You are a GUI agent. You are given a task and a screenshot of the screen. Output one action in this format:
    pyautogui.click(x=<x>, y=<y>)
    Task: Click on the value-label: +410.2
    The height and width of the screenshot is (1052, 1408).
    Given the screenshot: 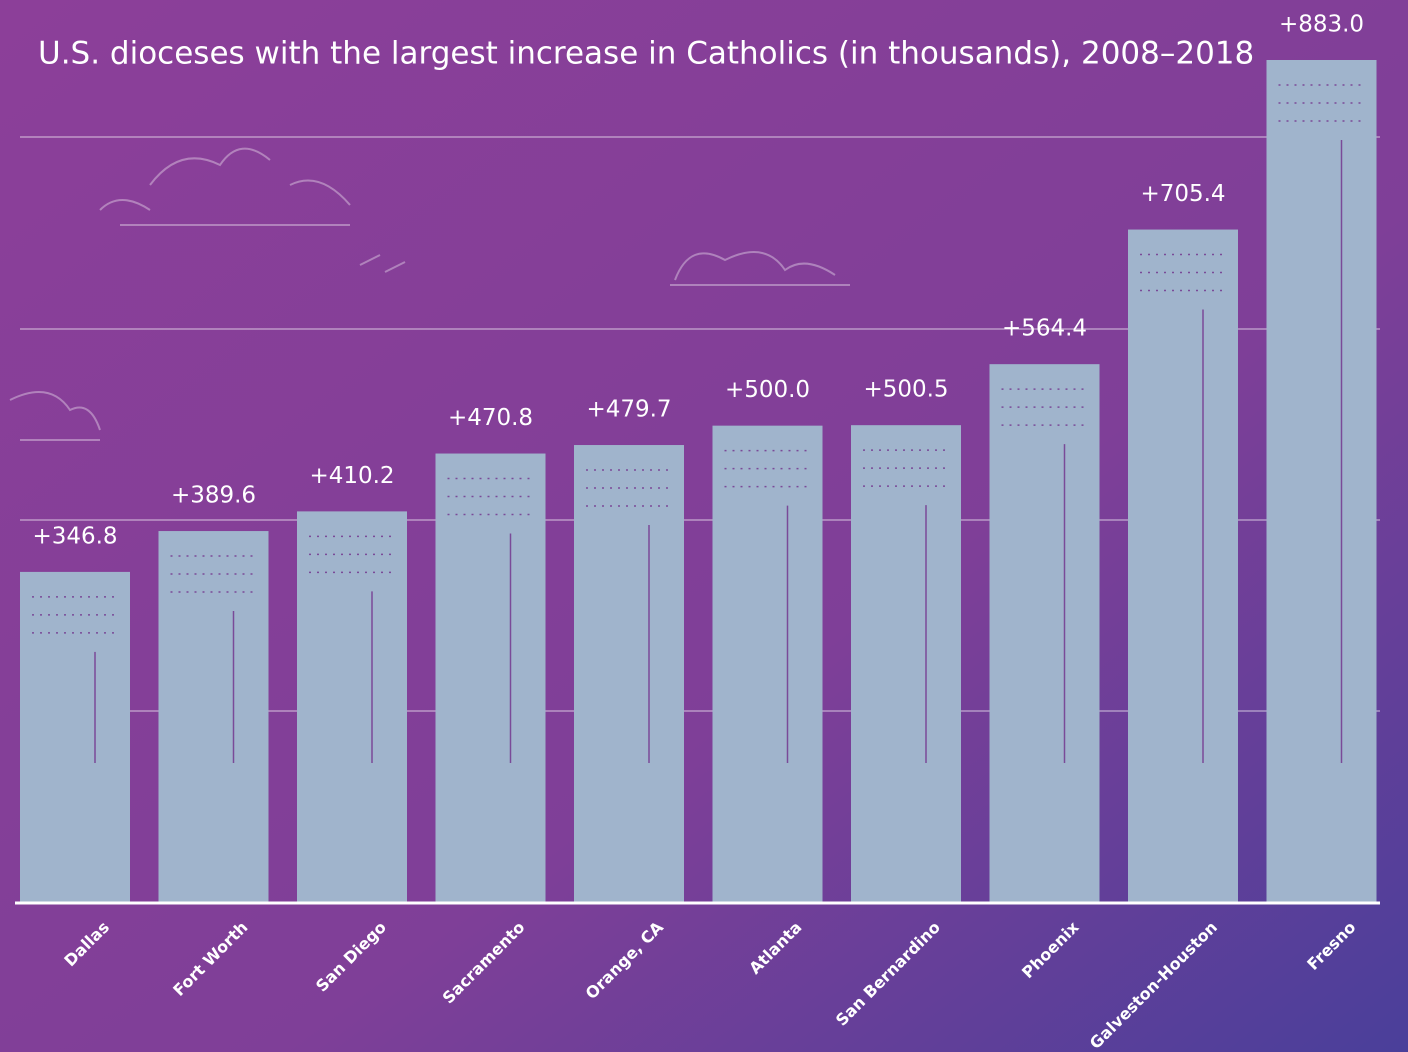 What is the action you would take?
    pyautogui.click(x=351, y=476)
    